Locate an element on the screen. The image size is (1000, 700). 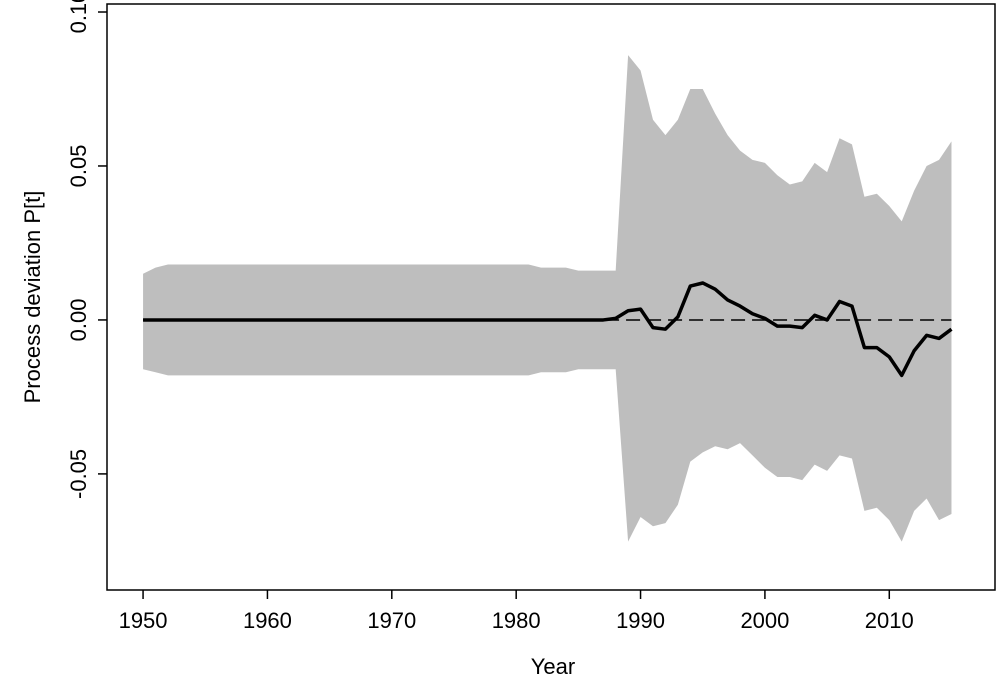
mean-line is located at coordinates (548, 329).